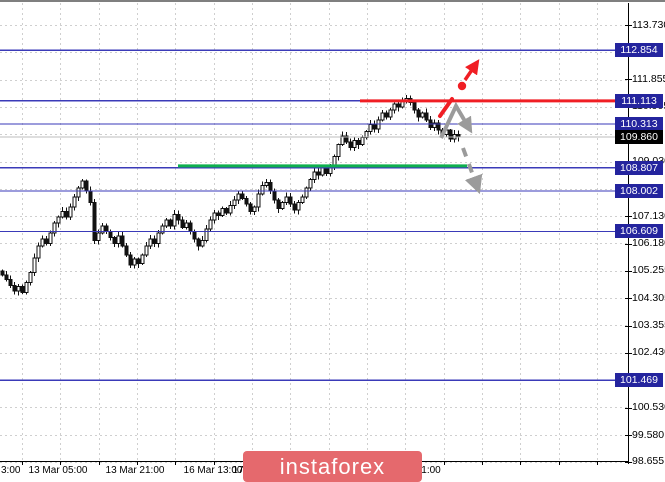  What do you see at coordinates (431, 470) in the screenshot?
I see `x-tick-label: 1:00` at bounding box center [431, 470].